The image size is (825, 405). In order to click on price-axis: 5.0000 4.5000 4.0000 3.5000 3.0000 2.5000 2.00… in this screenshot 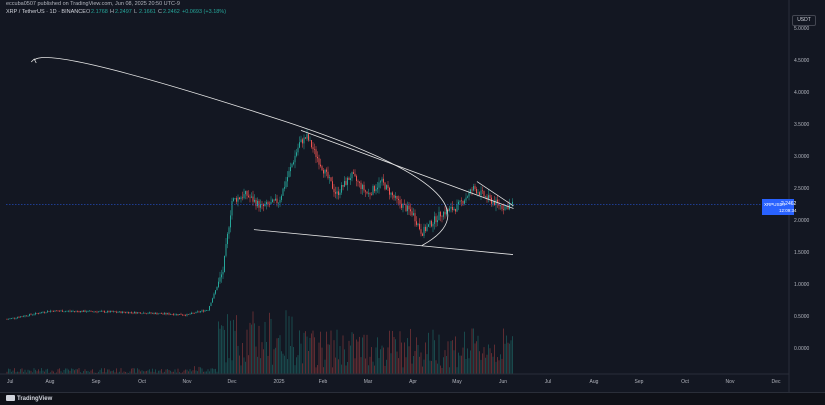, I will do `click(802, 189)`.